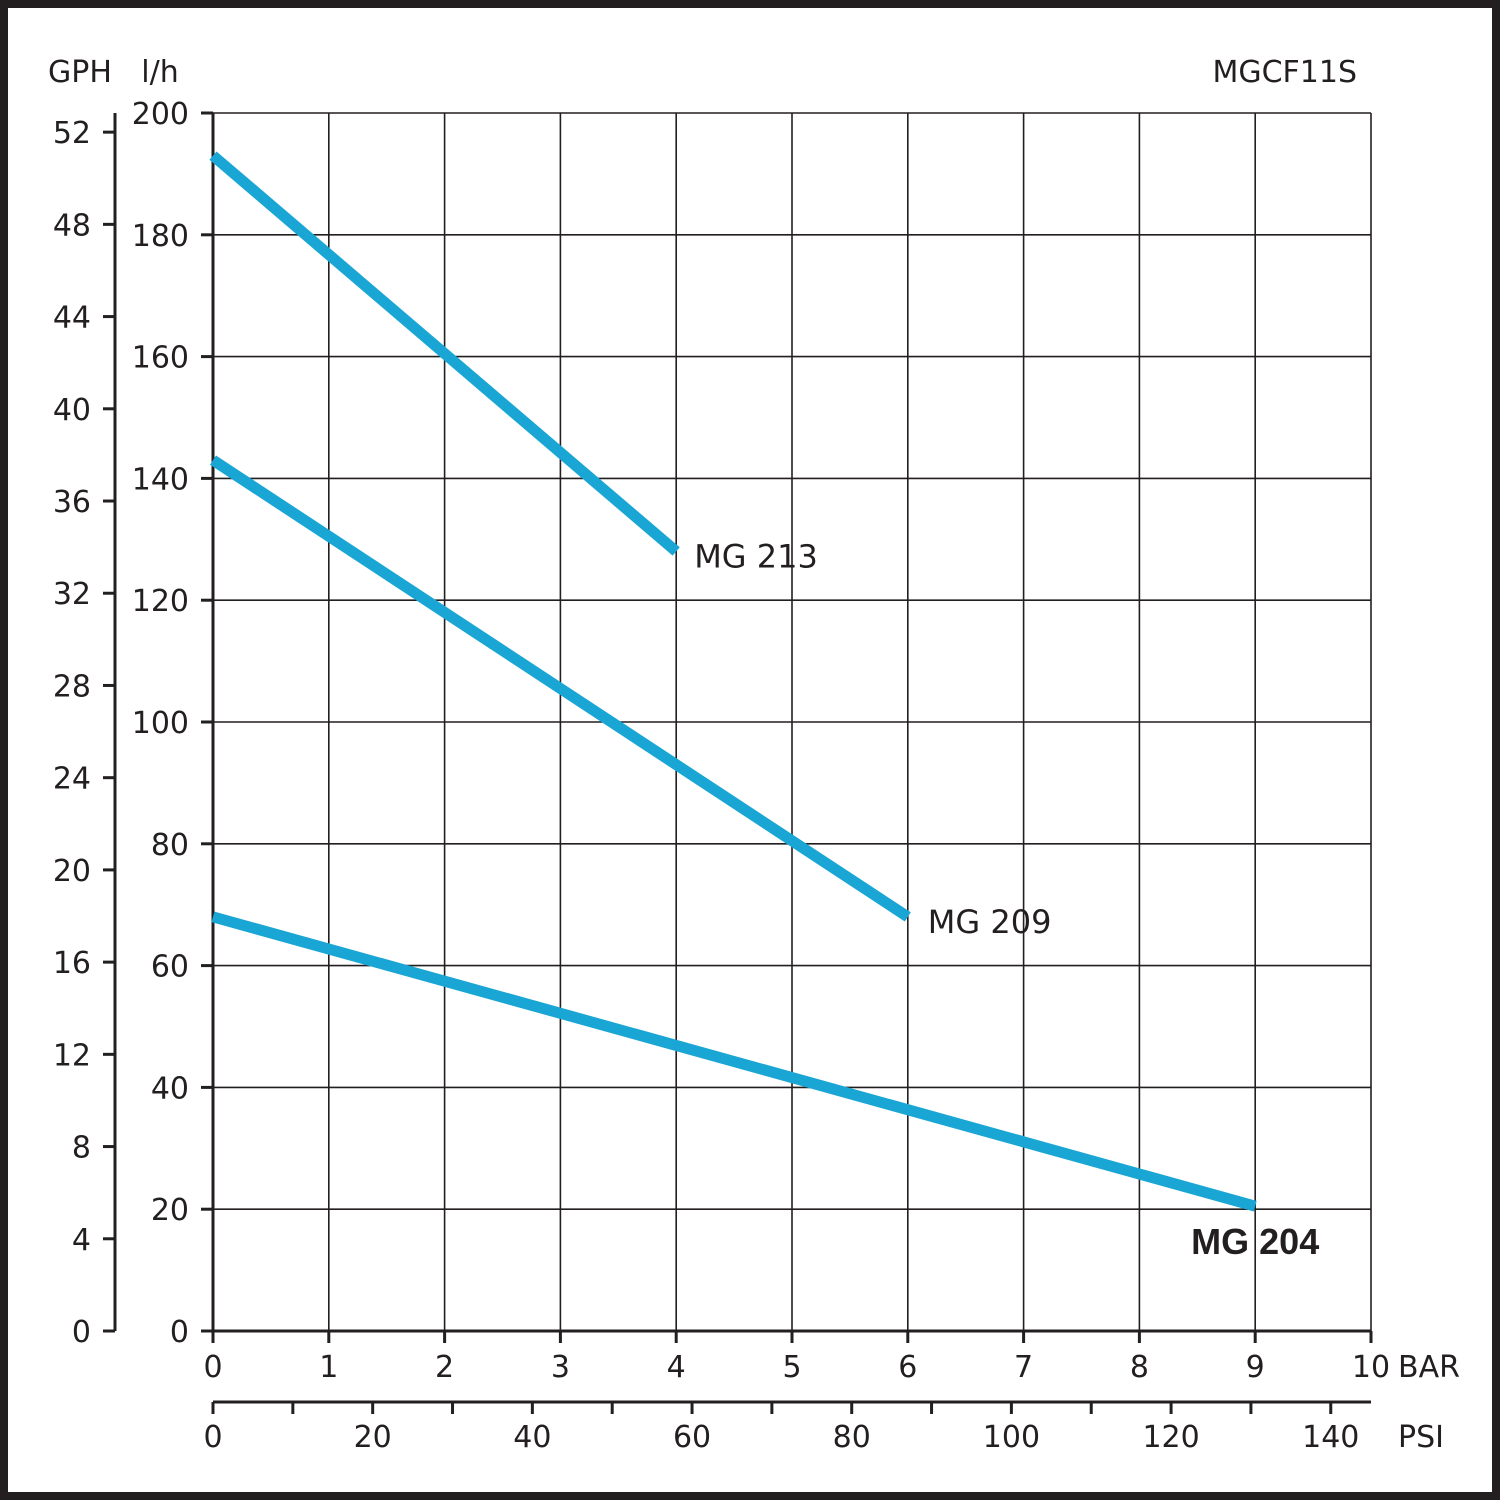 This screenshot has height=1500, width=1500. Describe the element at coordinates (160, 358) in the screenshot. I see `y-tick-label-lh: 160` at that location.